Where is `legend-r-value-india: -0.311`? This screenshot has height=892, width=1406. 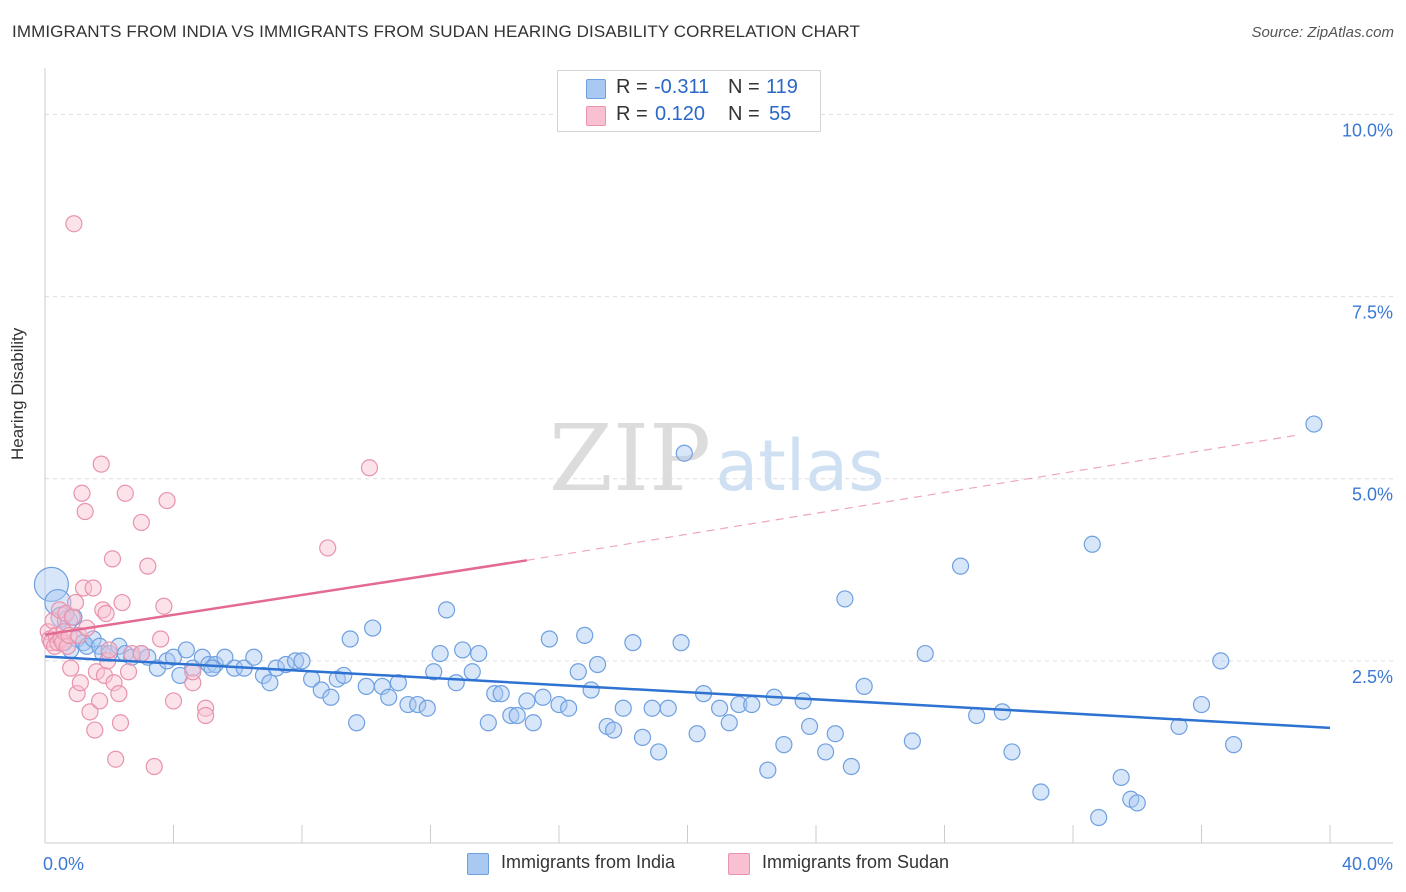
legend-r-value-india: -0.311 is located at coordinates (682, 87).